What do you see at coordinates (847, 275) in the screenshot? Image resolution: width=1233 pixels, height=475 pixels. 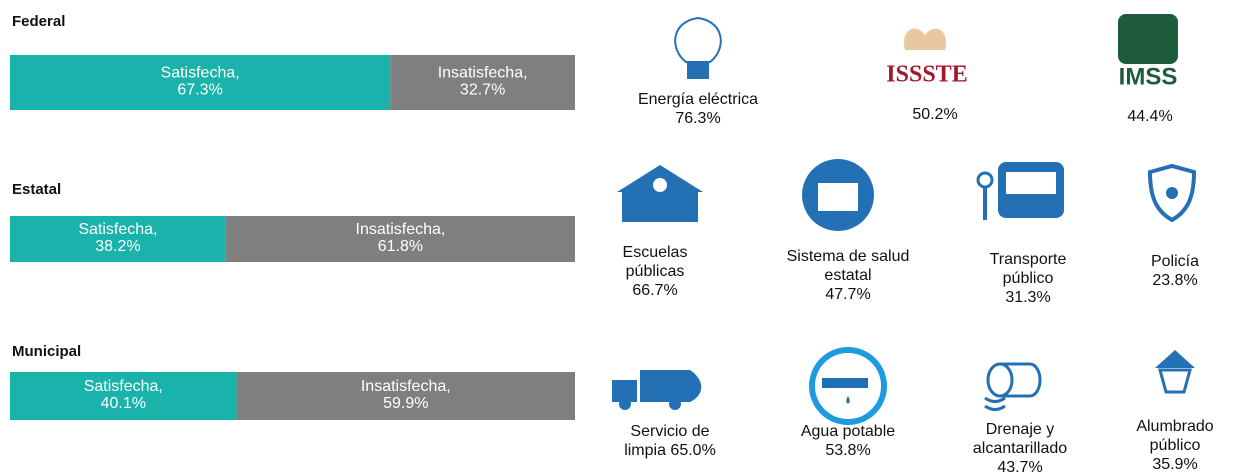 I see `service-label: estatal` at bounding box center [847, 275].